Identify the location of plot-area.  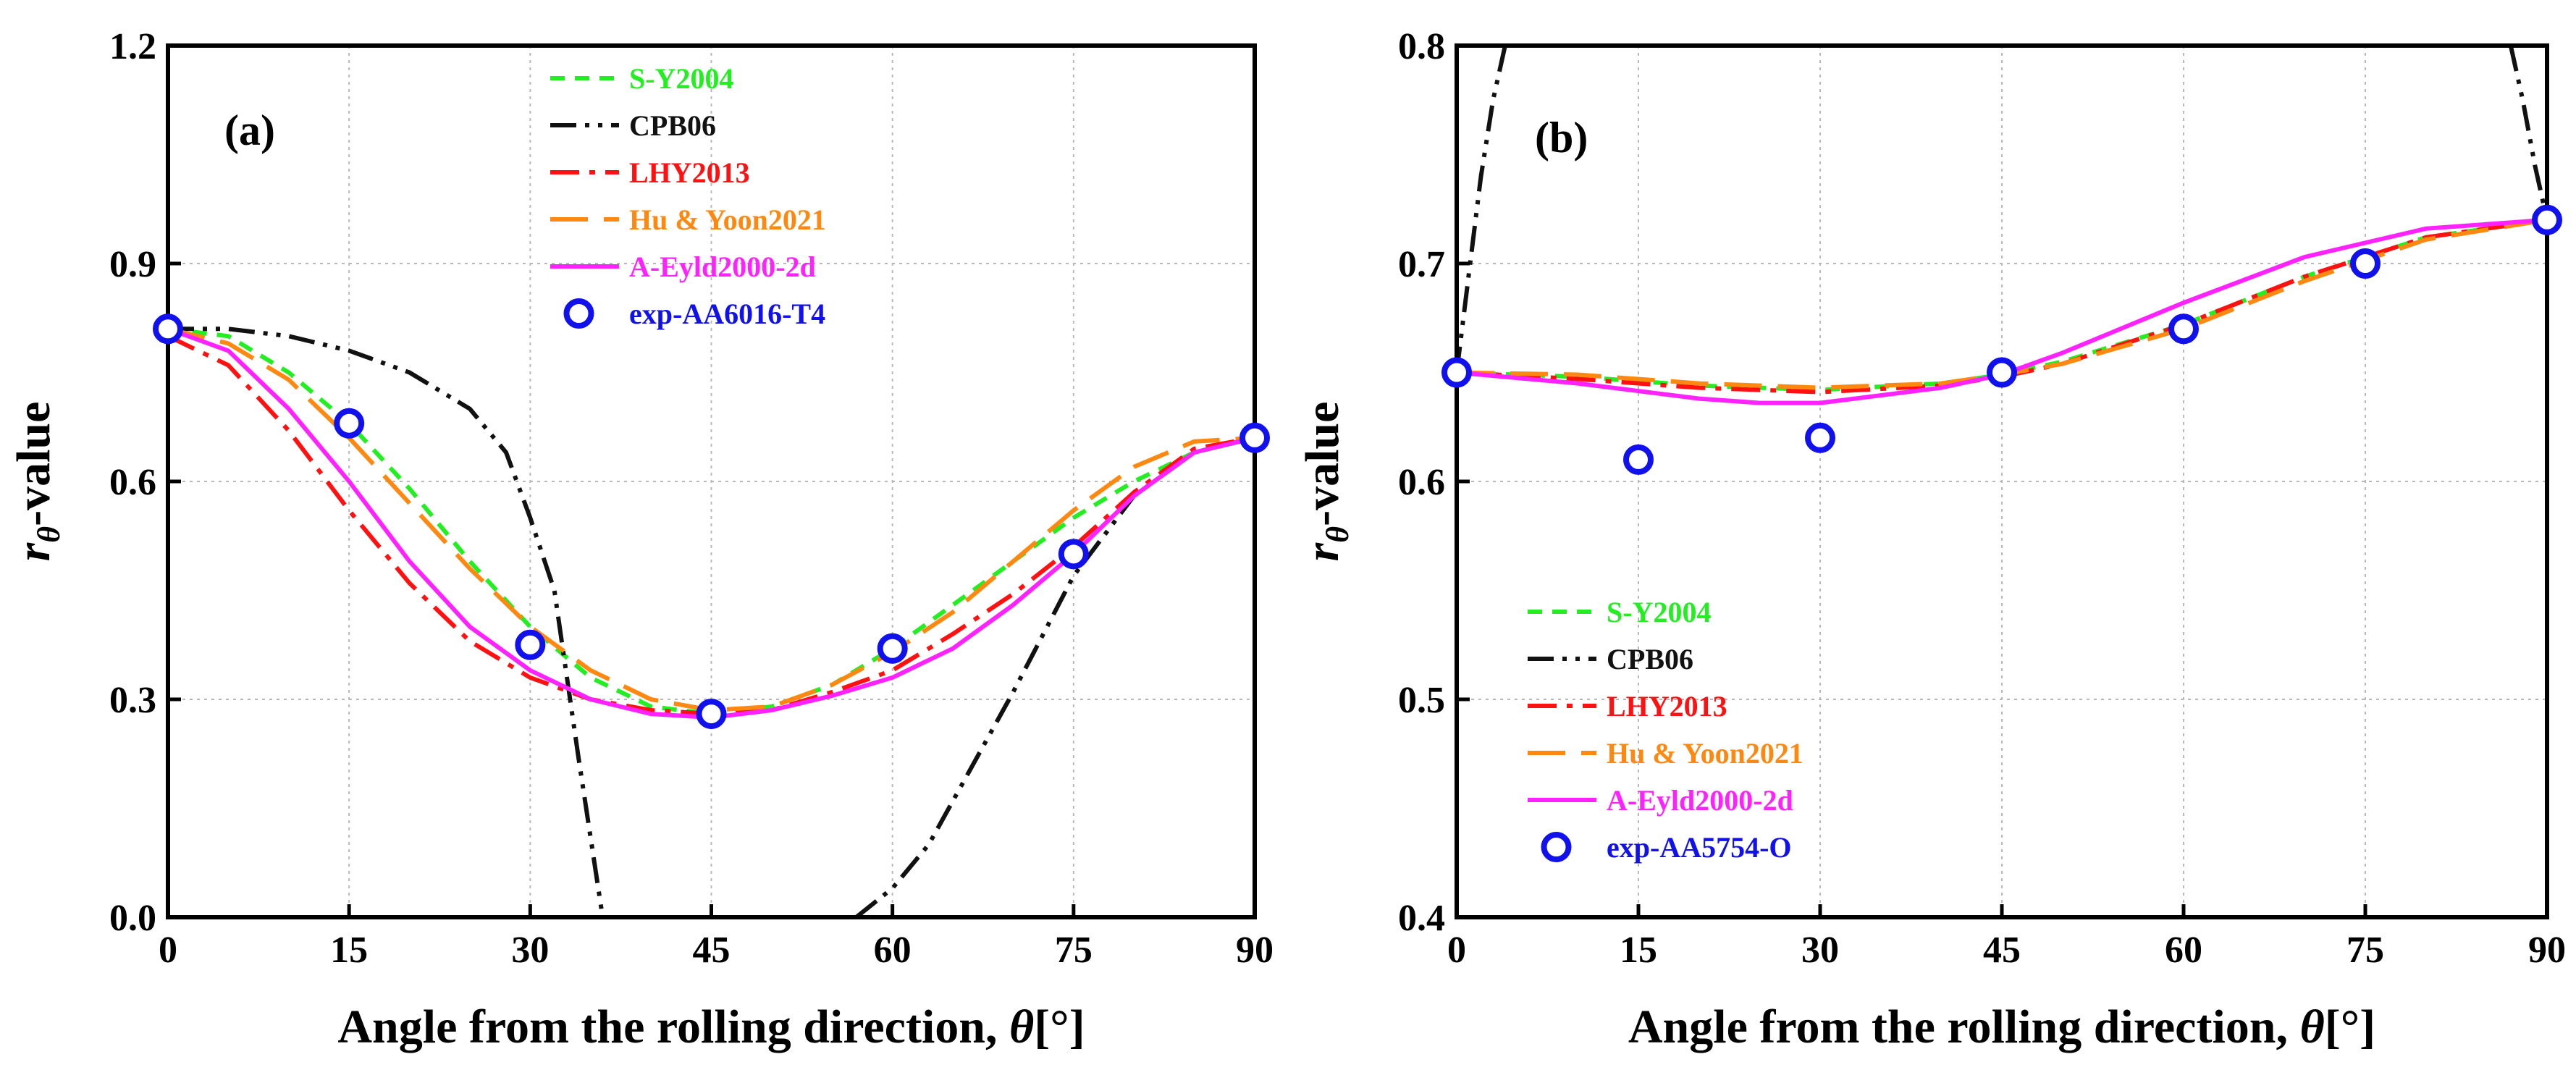
(2002, 225).